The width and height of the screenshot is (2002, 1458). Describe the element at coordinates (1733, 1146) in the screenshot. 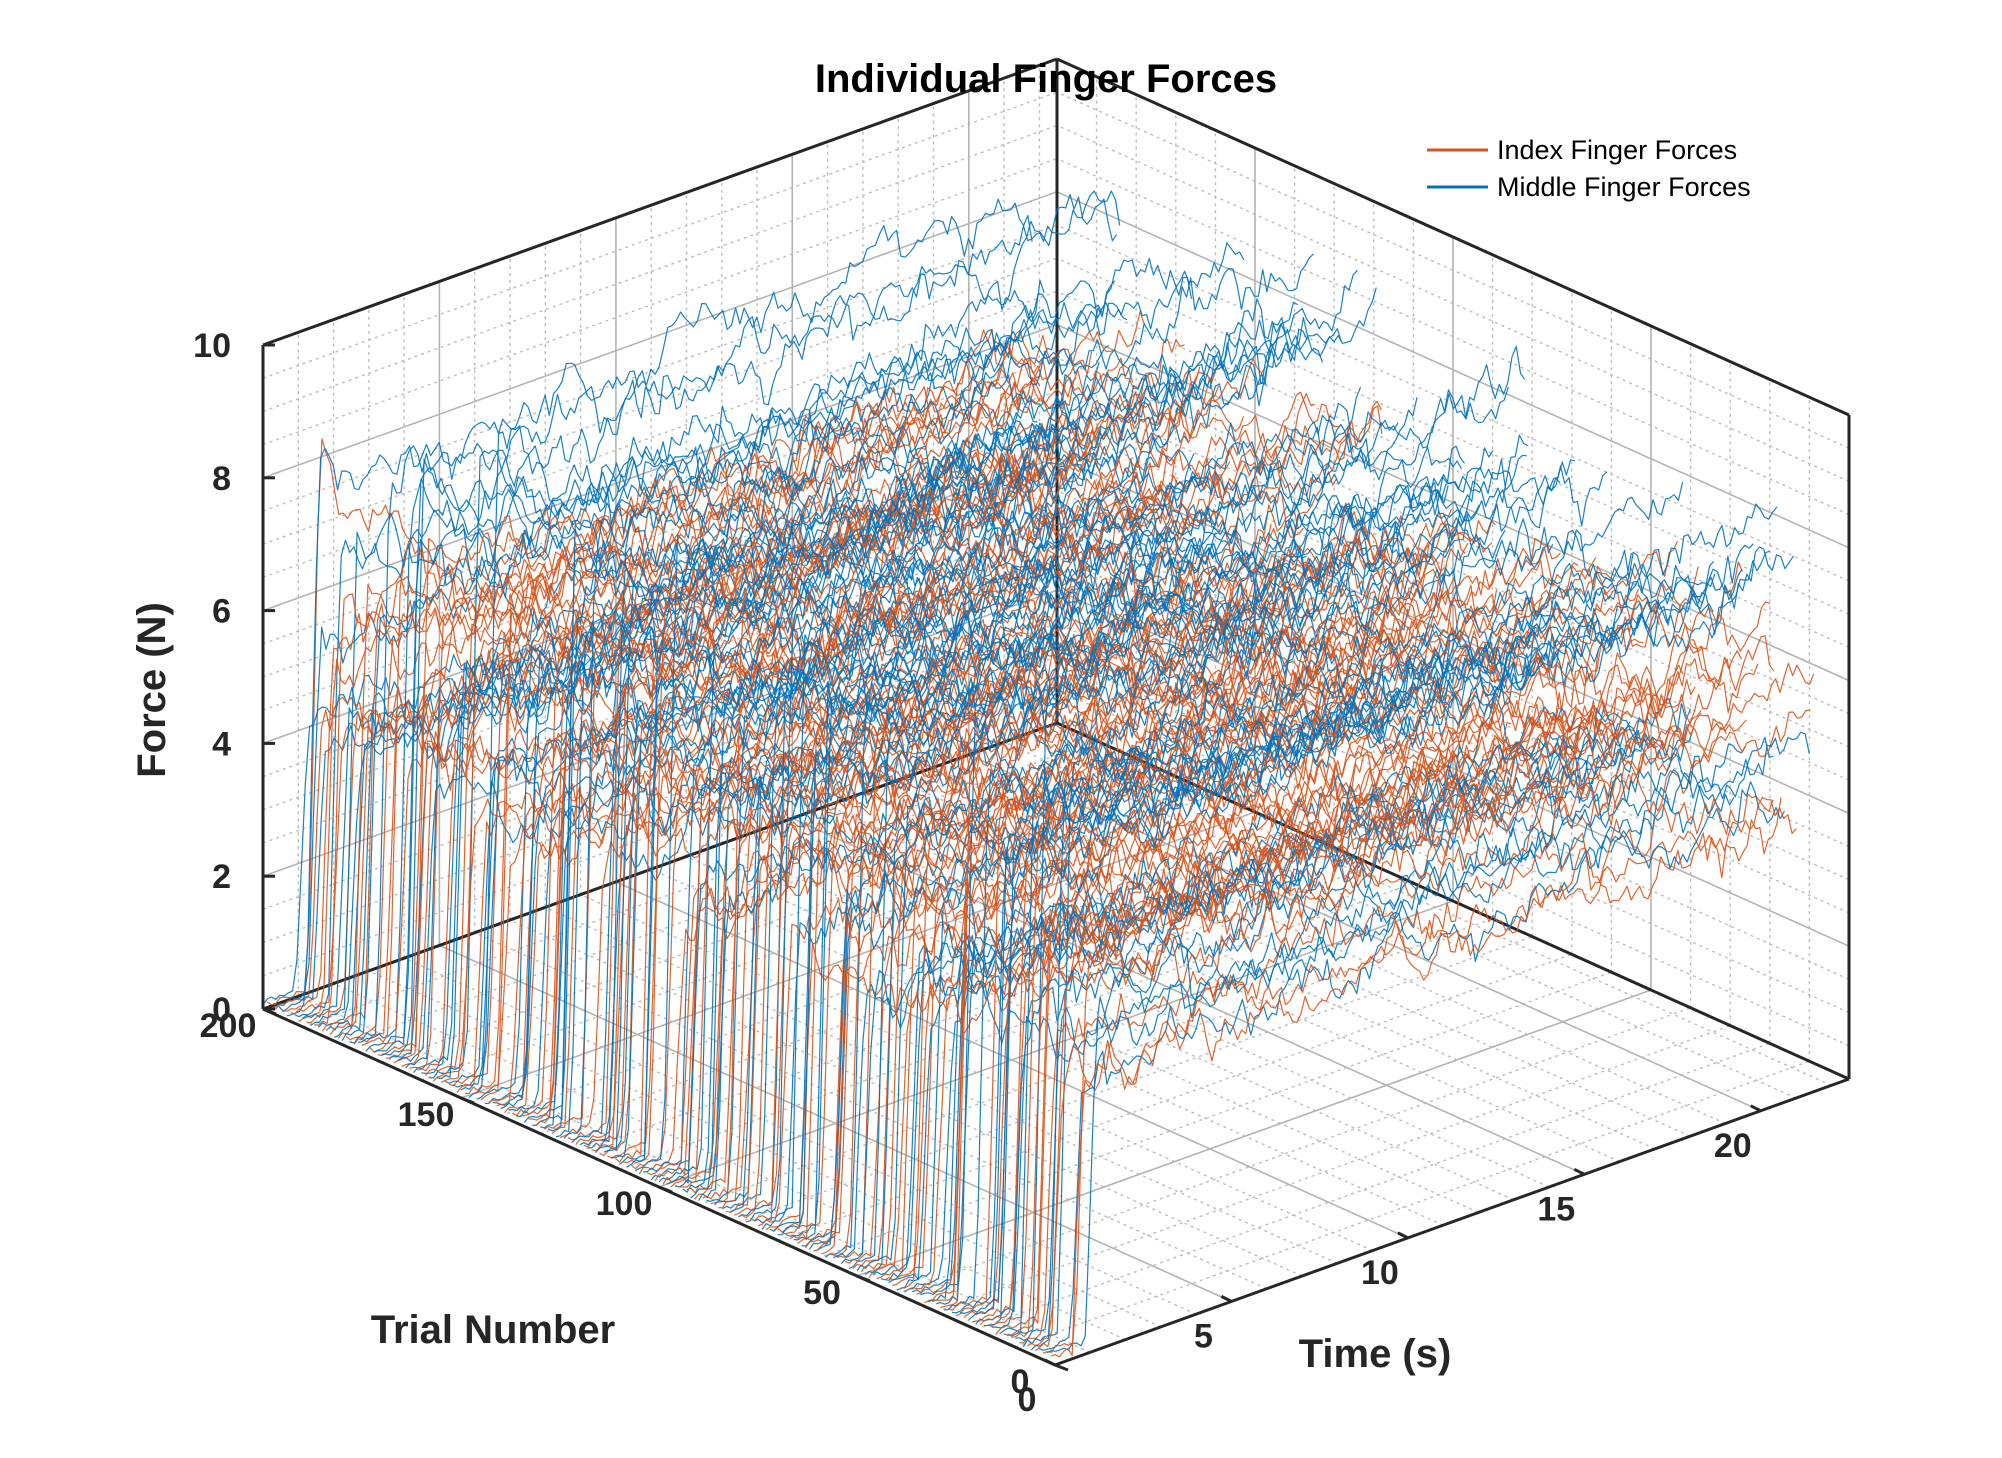

I see `x-tick-label: 20` at that location.